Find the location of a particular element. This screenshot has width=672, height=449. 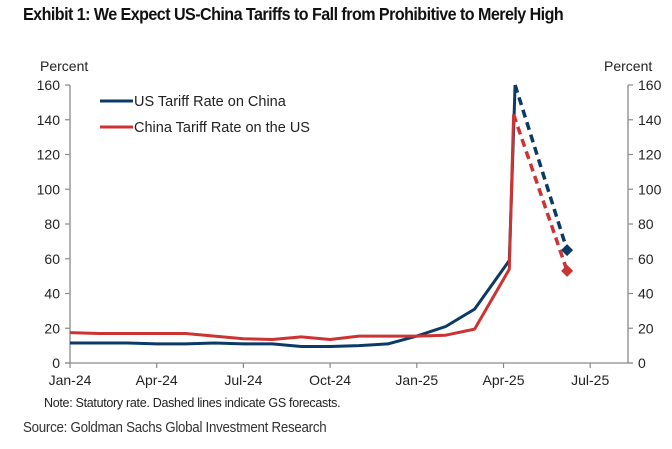

y-tick-label-left: 160 is located at coordinates (49, 85).